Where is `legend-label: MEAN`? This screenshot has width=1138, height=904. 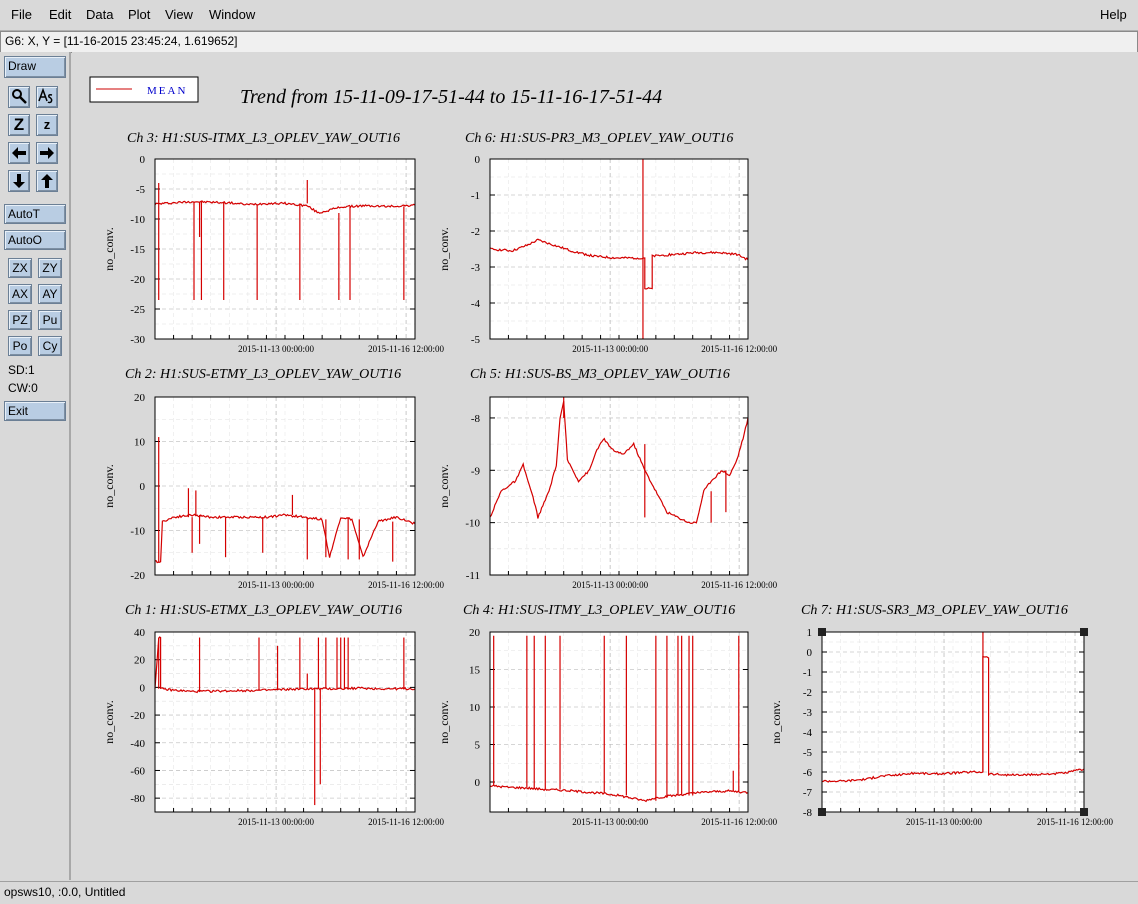
legend-label: MEAN is located at coordinates (167, 91).